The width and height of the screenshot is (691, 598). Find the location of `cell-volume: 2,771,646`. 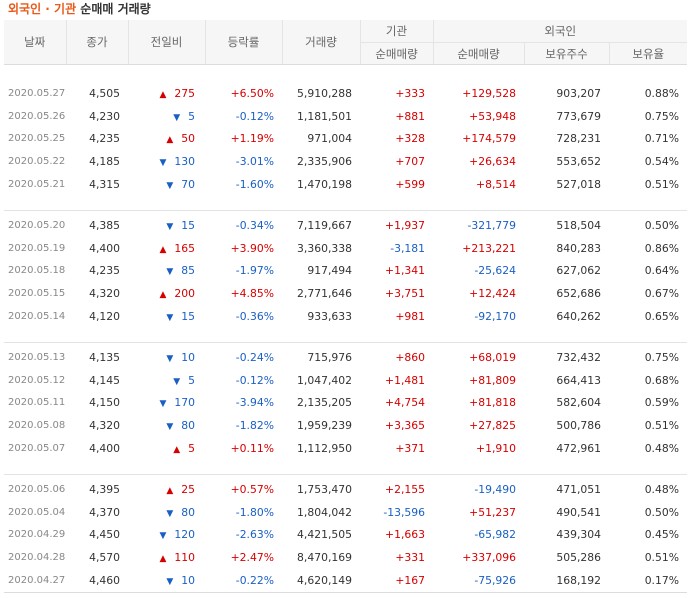

cell-volume: 2,771,646 is located at coordinates (324, 294).